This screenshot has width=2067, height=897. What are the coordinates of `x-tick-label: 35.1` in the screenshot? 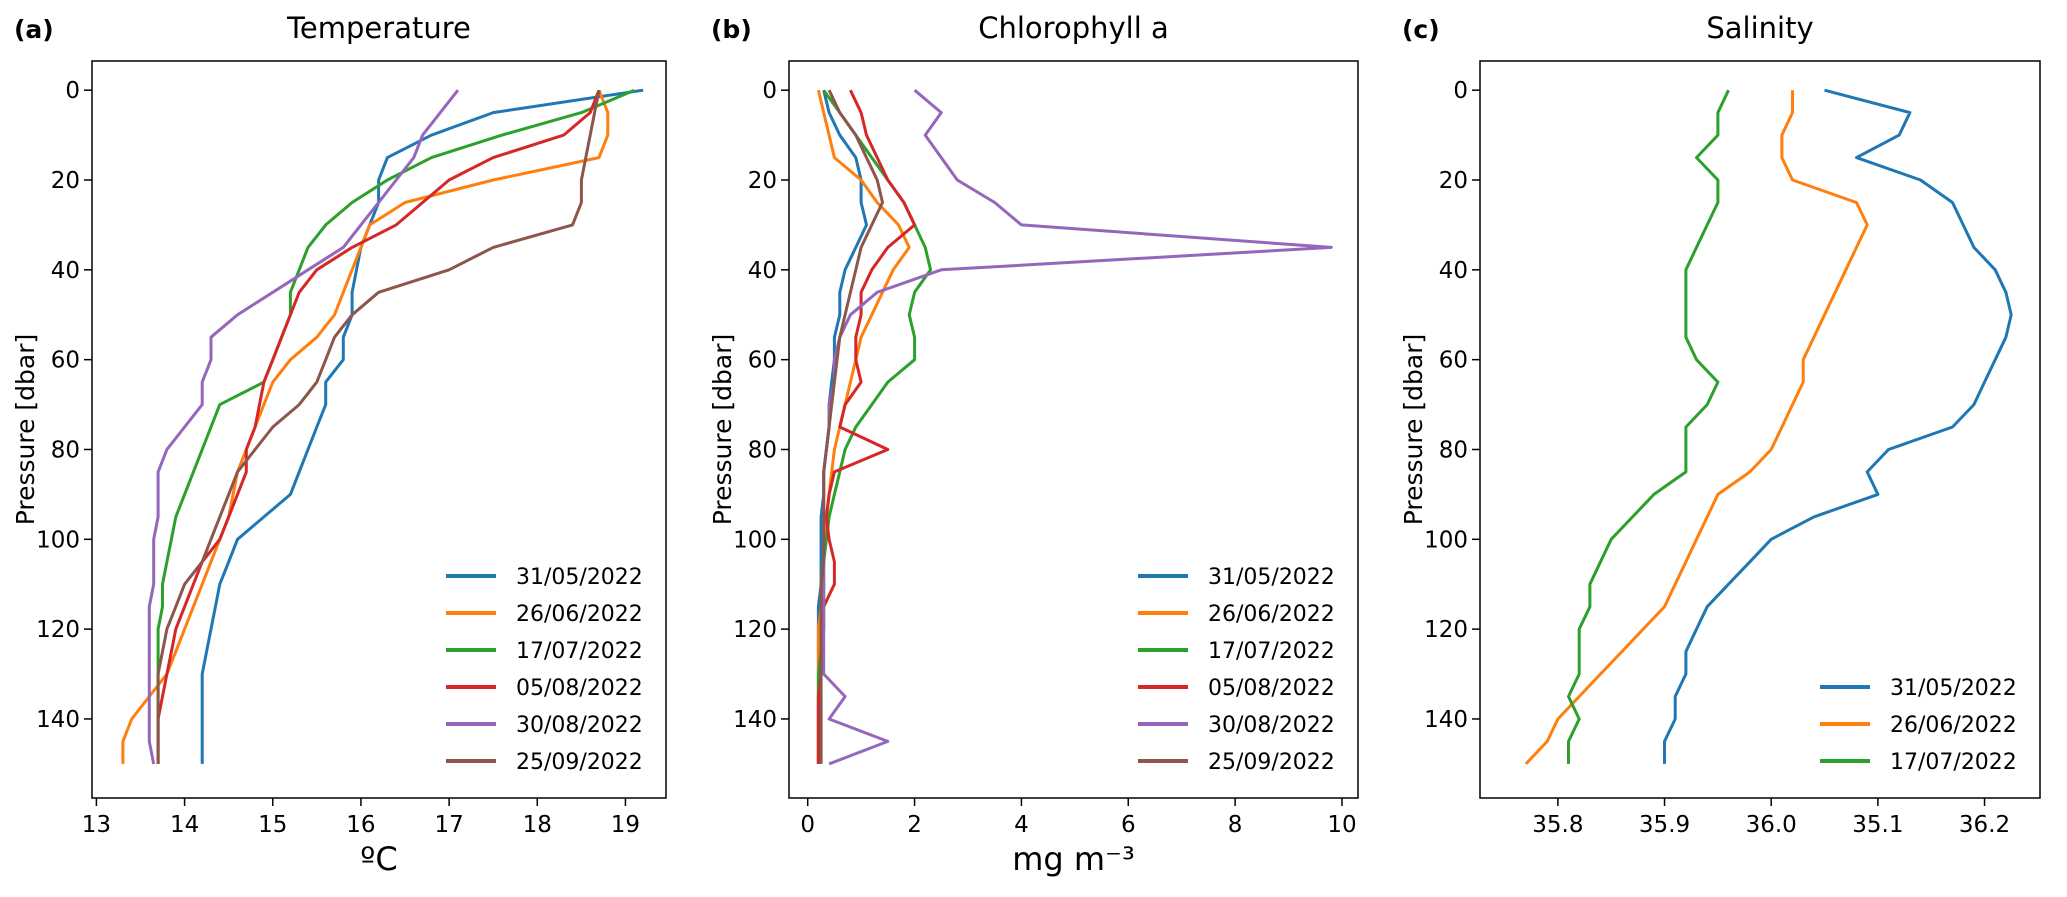 It's located at (1877, 825).